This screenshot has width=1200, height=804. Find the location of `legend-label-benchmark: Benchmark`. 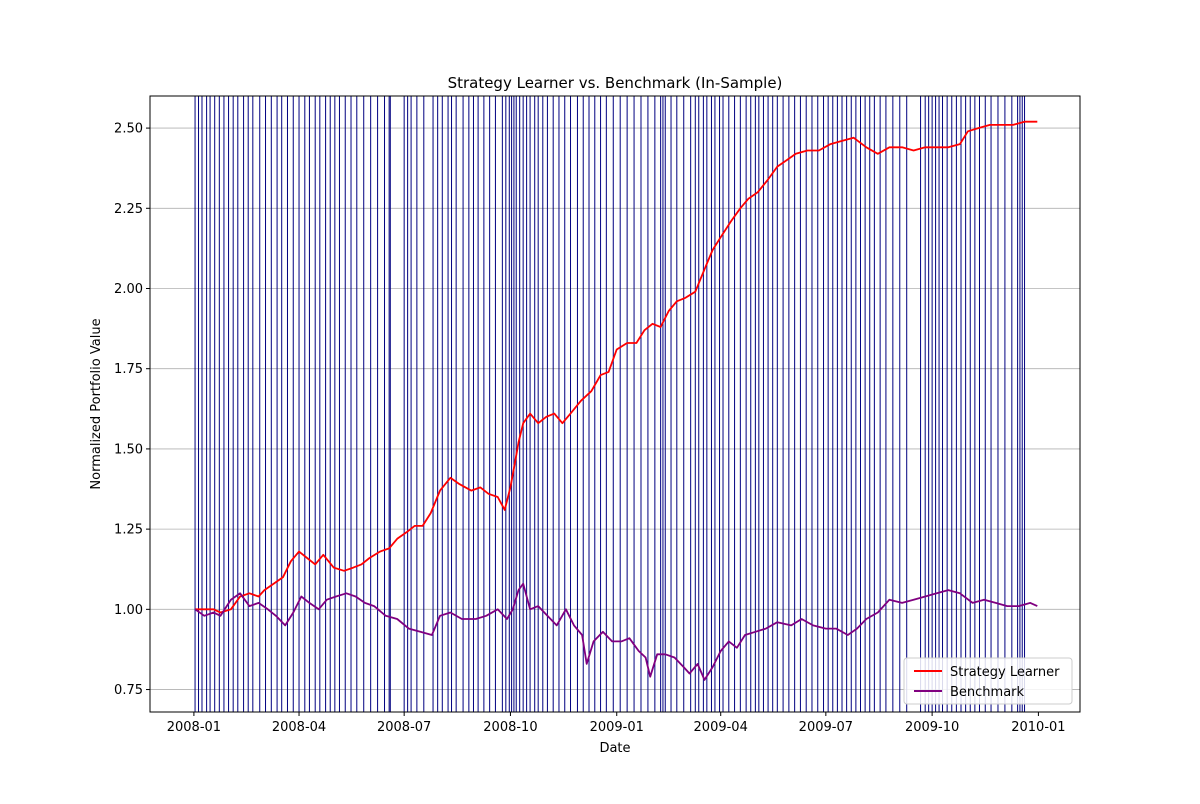

legend-label-benchmark: Benchmark is located at coordinates (987, 692).